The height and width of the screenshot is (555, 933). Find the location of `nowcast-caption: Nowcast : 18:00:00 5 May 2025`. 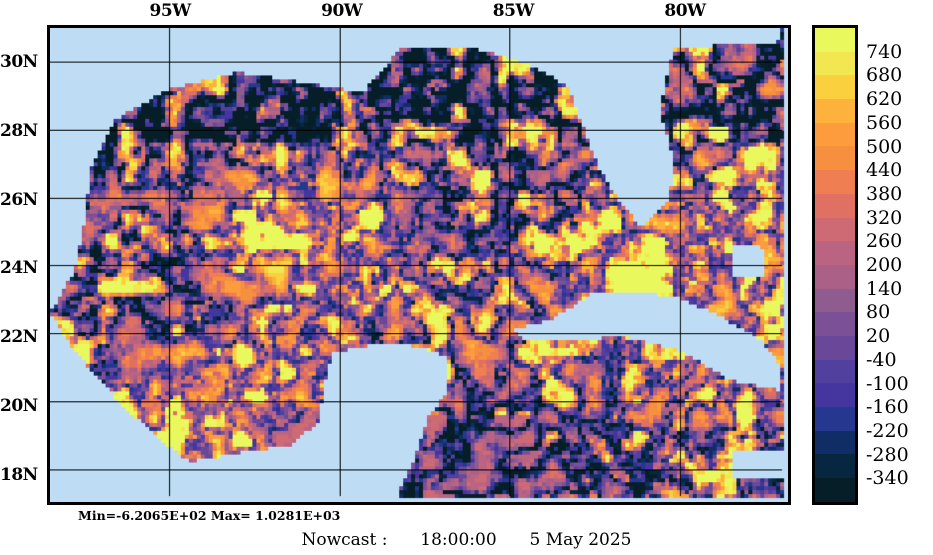

nowcast-caption: Nowcast : 18:00:00 5 May 2025 is located at coordinates (466, 540).